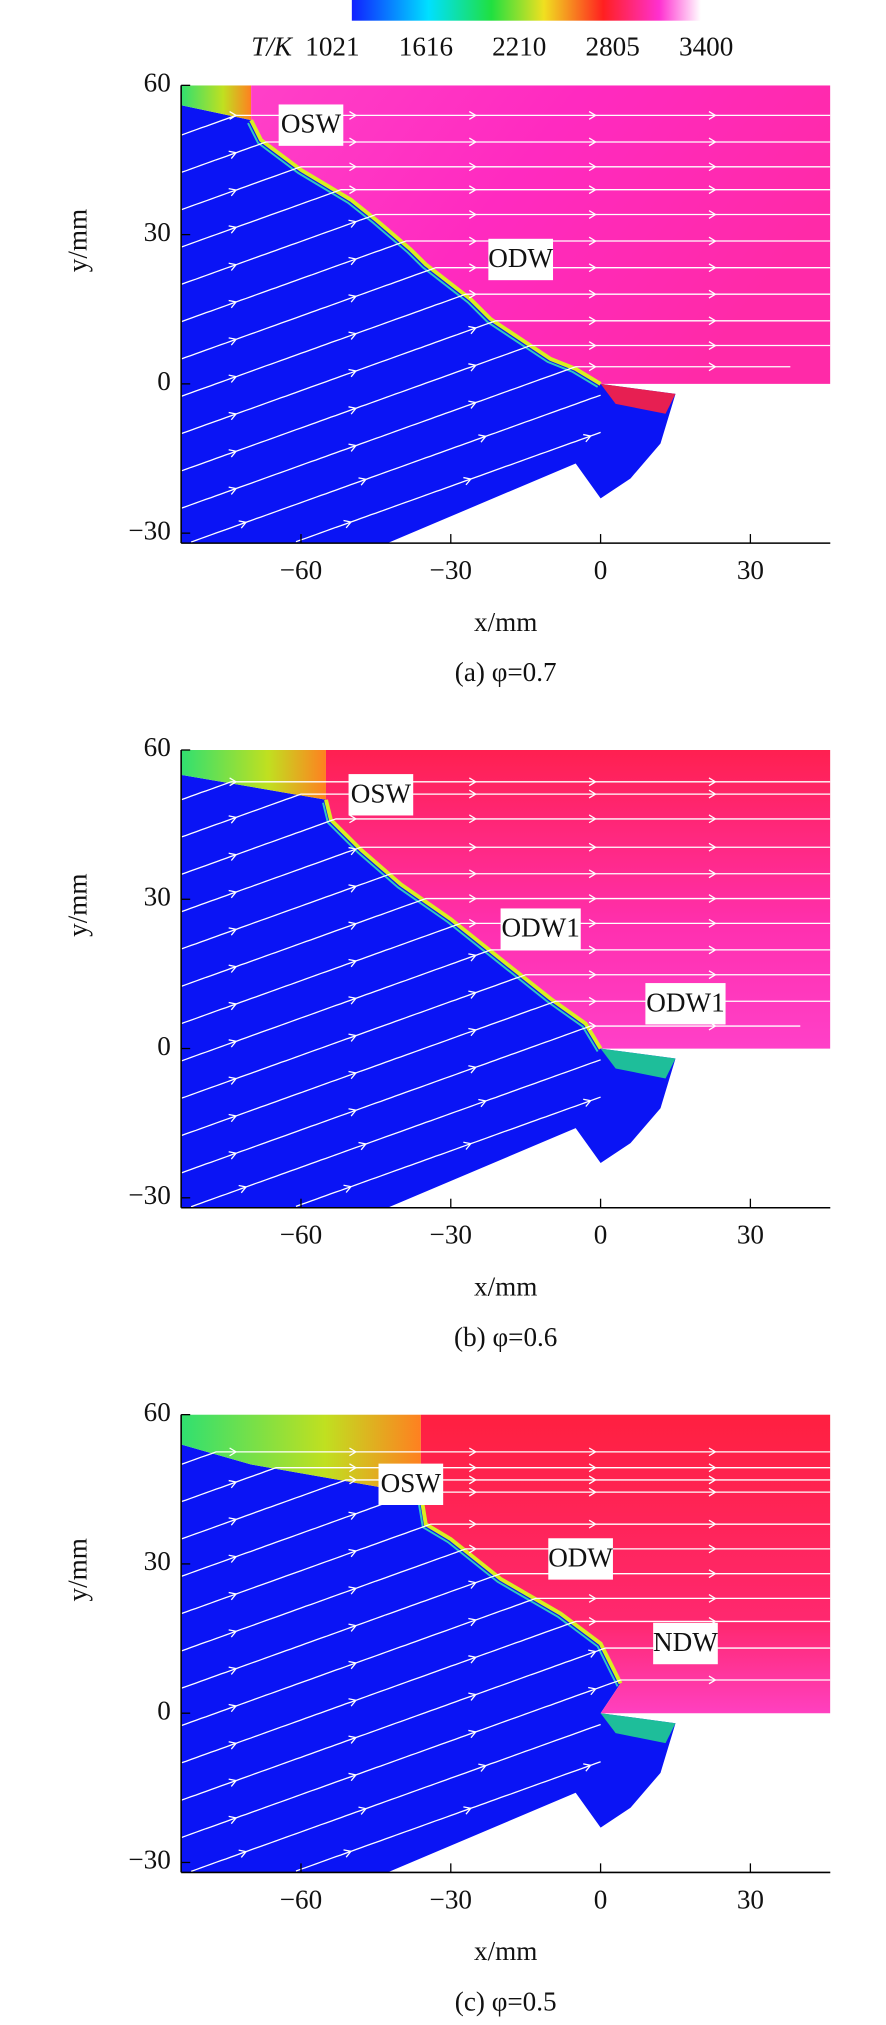 The width and height of the screenshot is (886, 2025). I want to click on annotation: NDW, so click(685, 1642).